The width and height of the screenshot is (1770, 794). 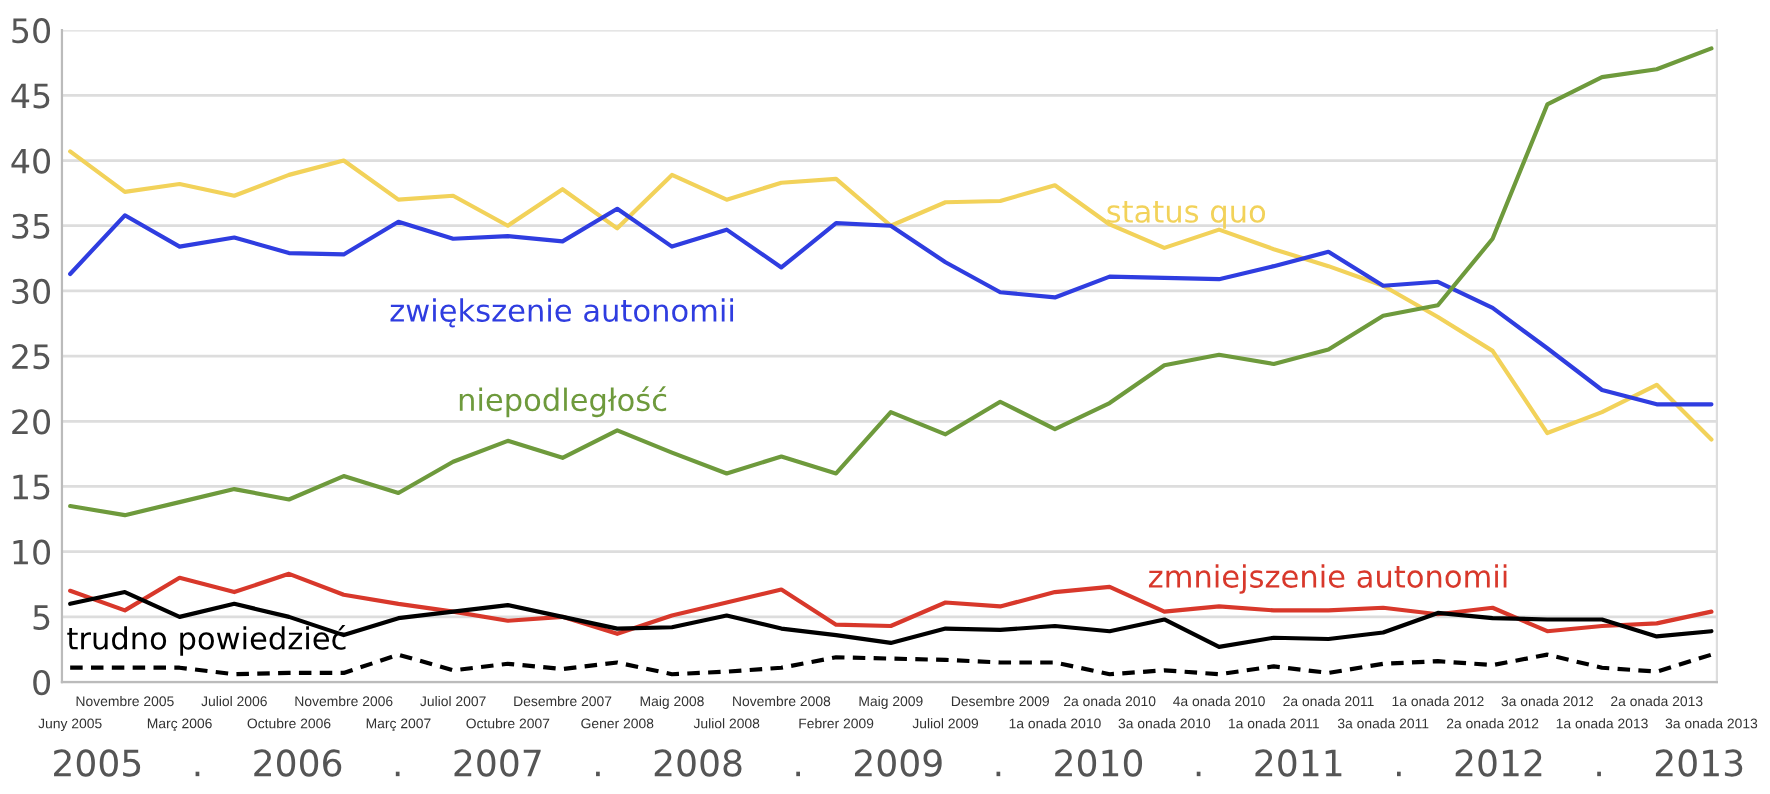 I want to click on y-tick-label: 15, so click(x=31, y=487).